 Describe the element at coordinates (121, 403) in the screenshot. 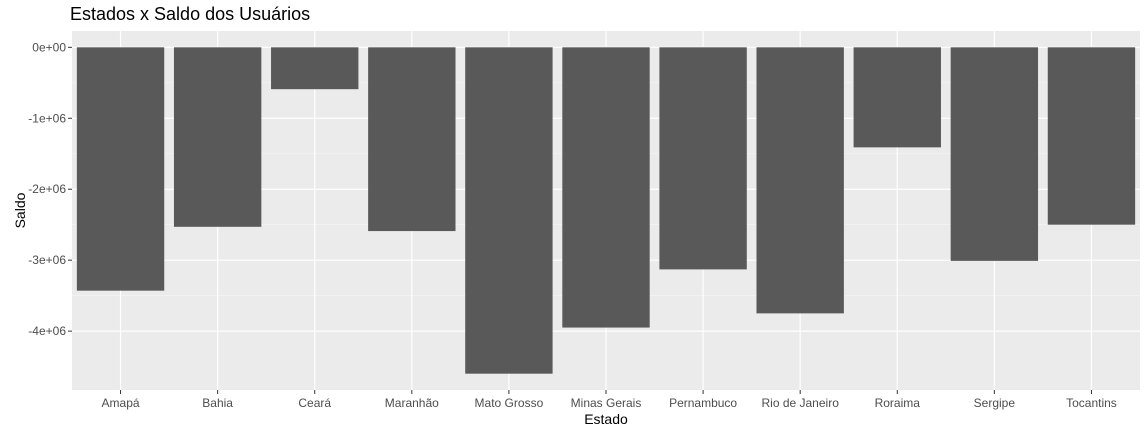

I see `x-tick-label: Amapá` at that location.